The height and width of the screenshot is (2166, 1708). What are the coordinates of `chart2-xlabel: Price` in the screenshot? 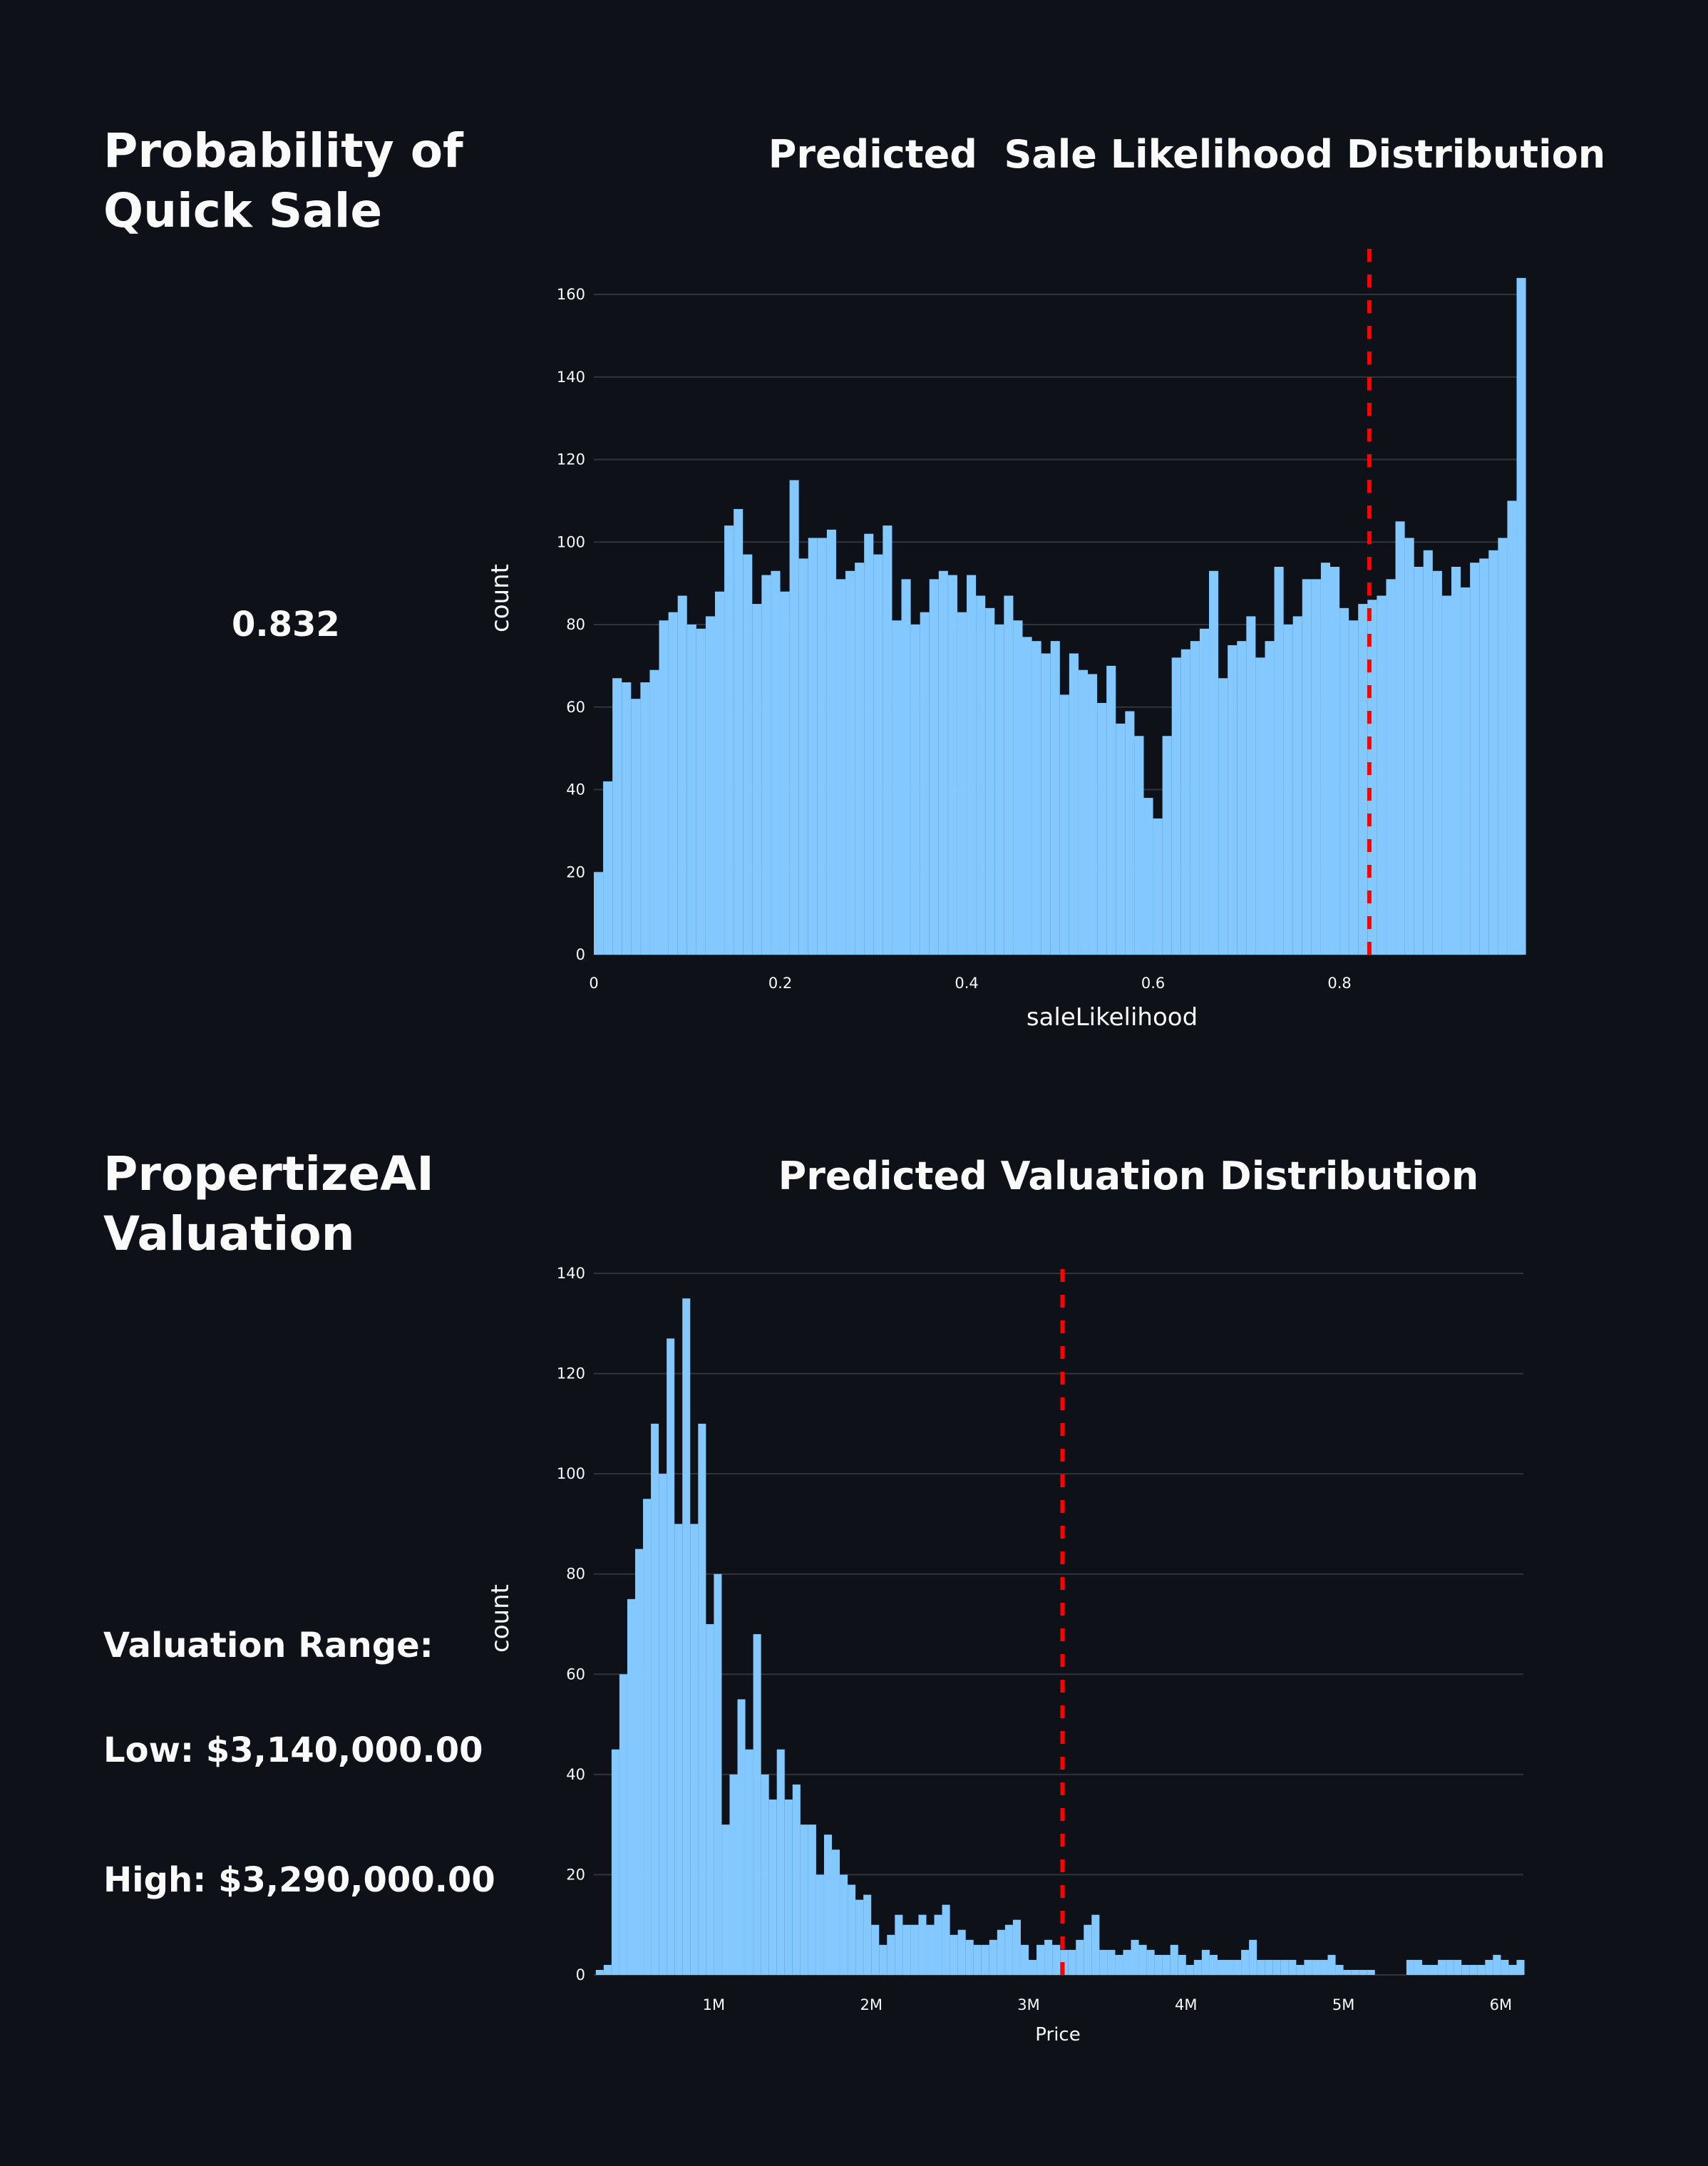 It's located at (1057, 2035).